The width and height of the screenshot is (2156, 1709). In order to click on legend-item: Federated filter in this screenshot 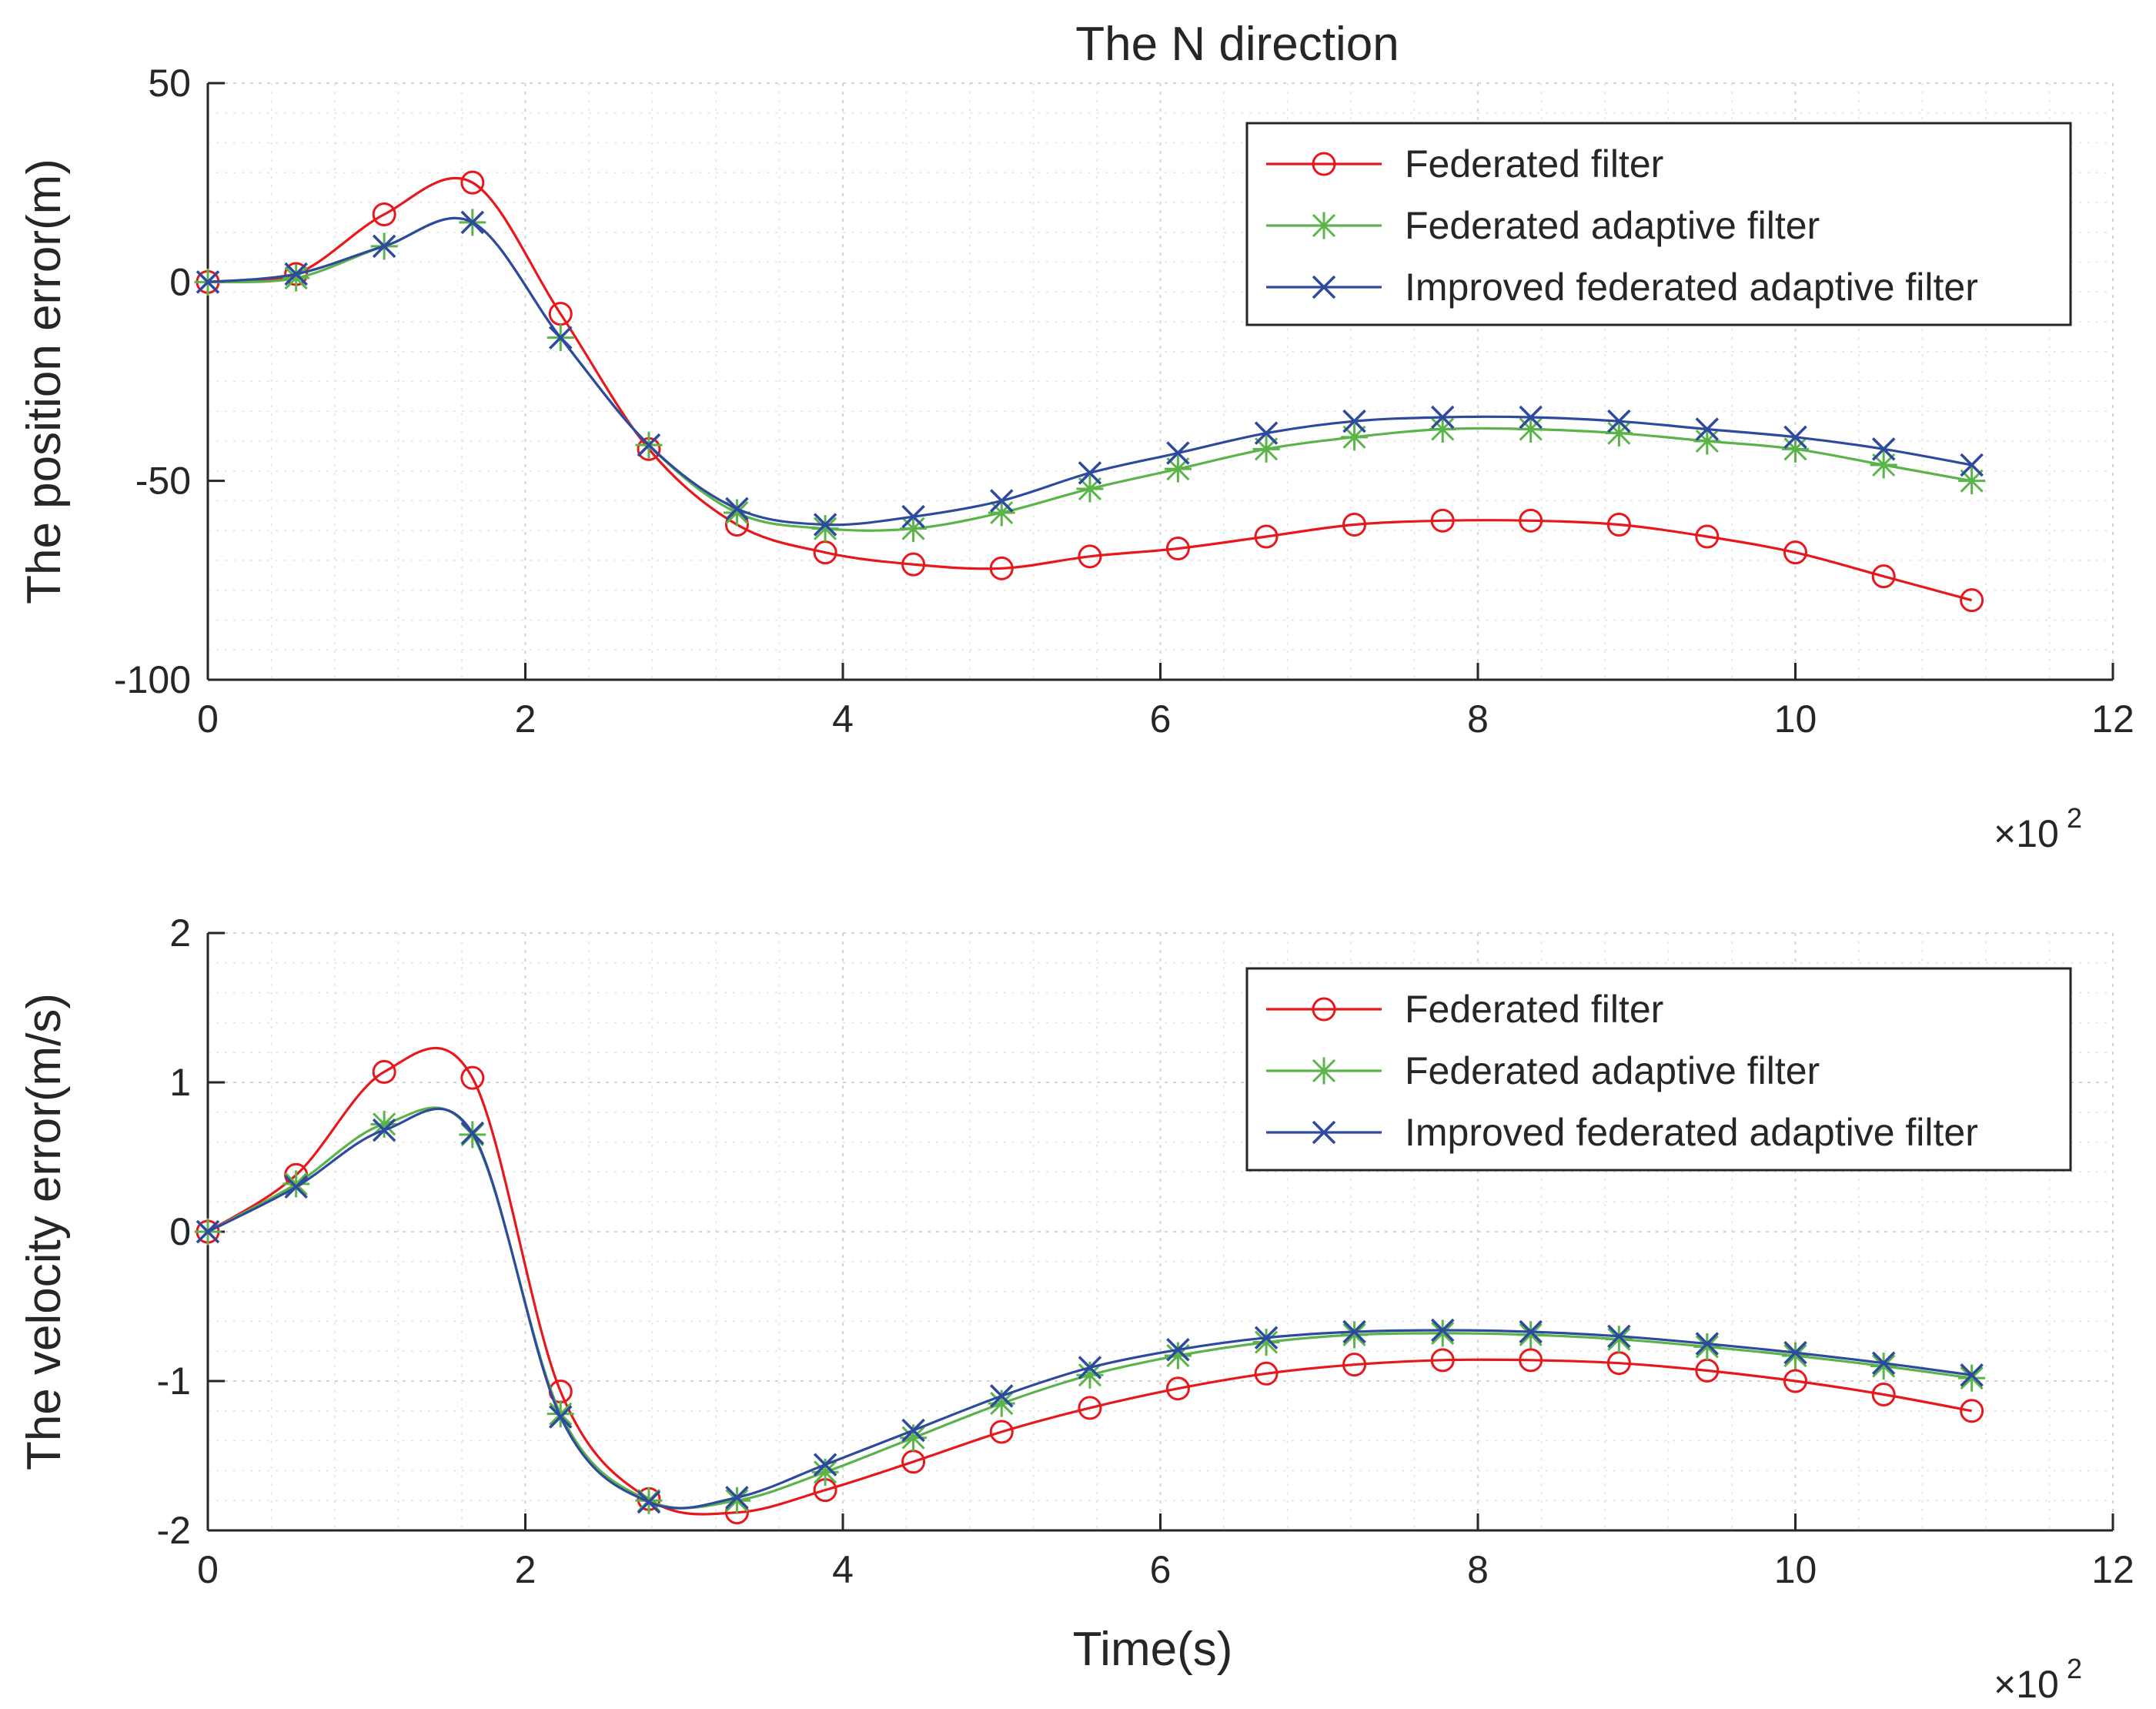, I will do `click(1464, 164)`.